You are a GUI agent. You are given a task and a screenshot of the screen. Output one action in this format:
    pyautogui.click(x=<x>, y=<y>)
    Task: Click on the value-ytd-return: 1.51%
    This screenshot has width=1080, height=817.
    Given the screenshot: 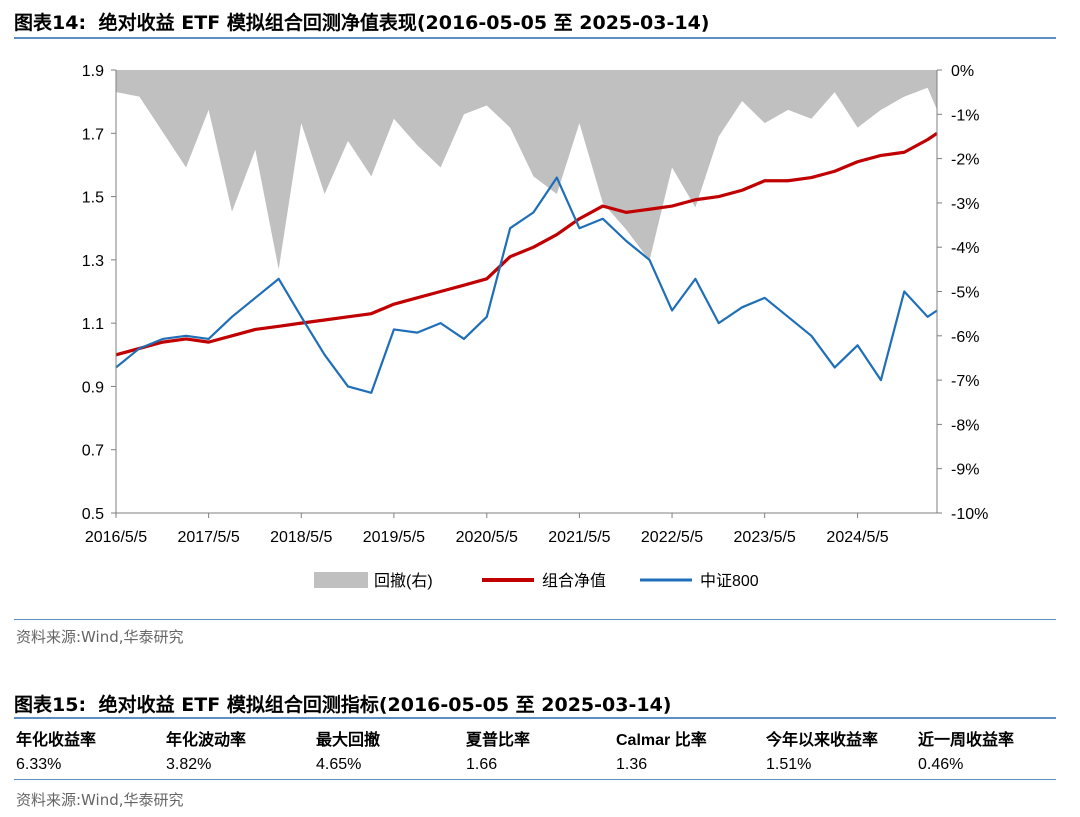 What is the action you would take?
    pyautogui.click(x=840, y=765)
    